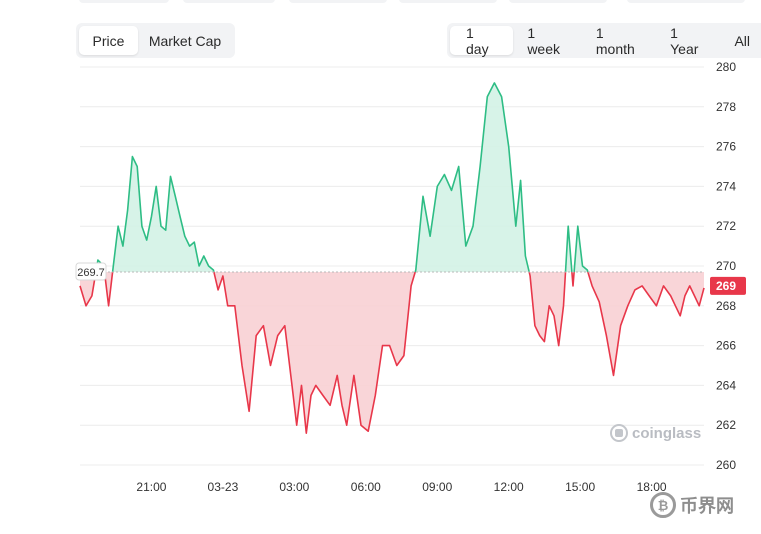 This screenshot has width=761, height=534. What do you see at coordinates (726, 226) in the screenshot?
I see `y-tick-label: 272` at bounding box center [726, 226].